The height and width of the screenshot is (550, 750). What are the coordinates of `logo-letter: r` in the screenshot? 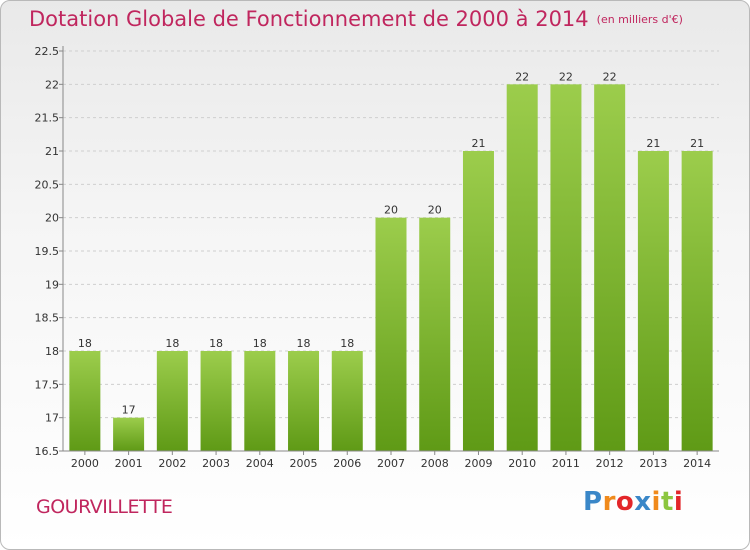 It's located at (609, 502).